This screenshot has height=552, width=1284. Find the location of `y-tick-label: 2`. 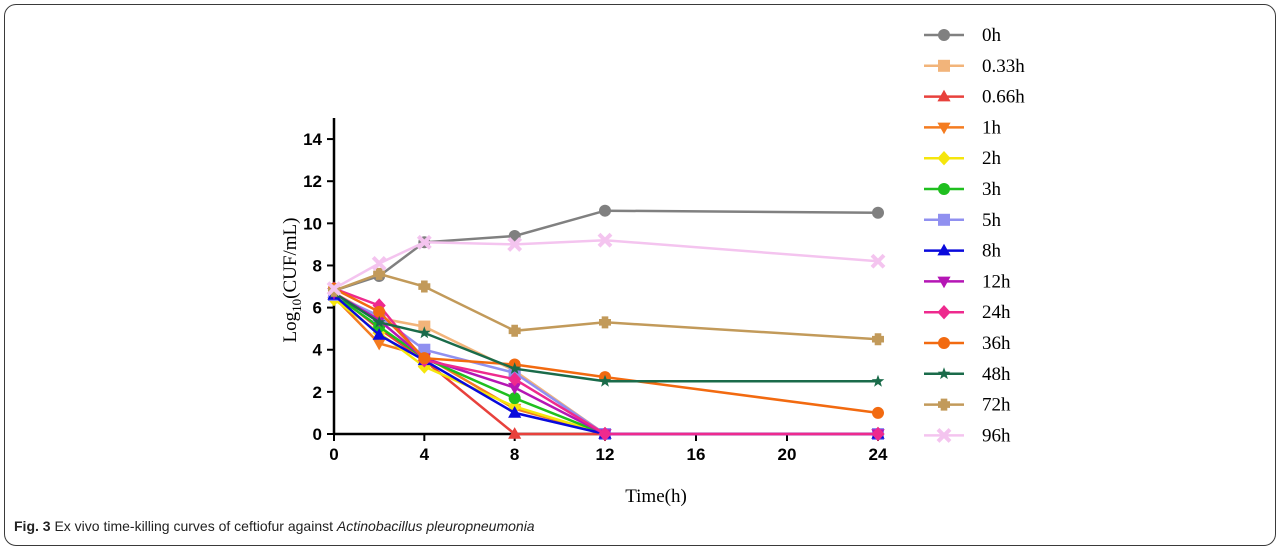

y-tick-label: 2 is located at coordinates (317, 392).